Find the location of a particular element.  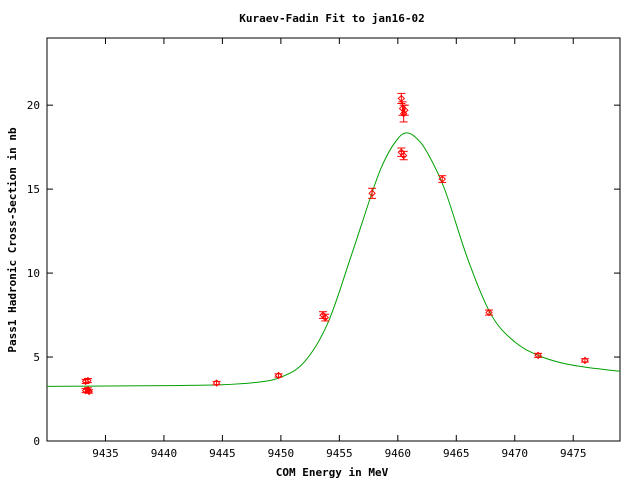

x-tick-label: 9440 is located at coordinates (164, 453).